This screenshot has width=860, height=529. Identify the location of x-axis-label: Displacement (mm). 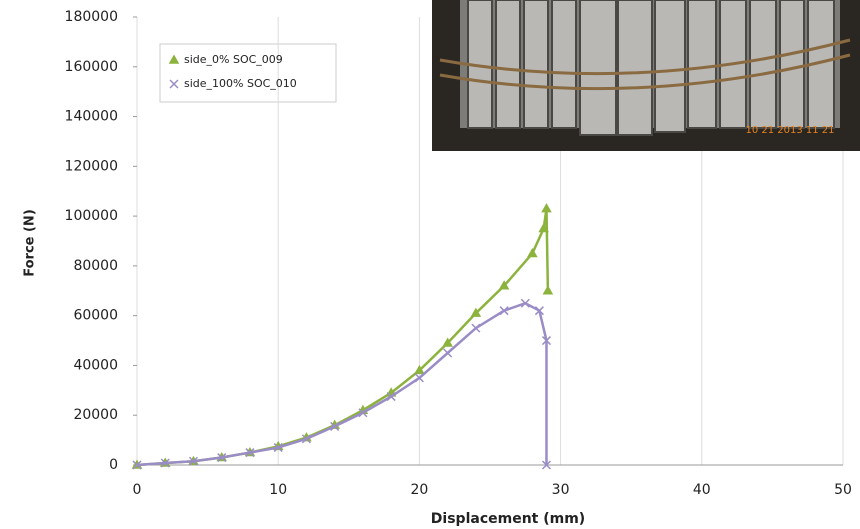
(508, 519).